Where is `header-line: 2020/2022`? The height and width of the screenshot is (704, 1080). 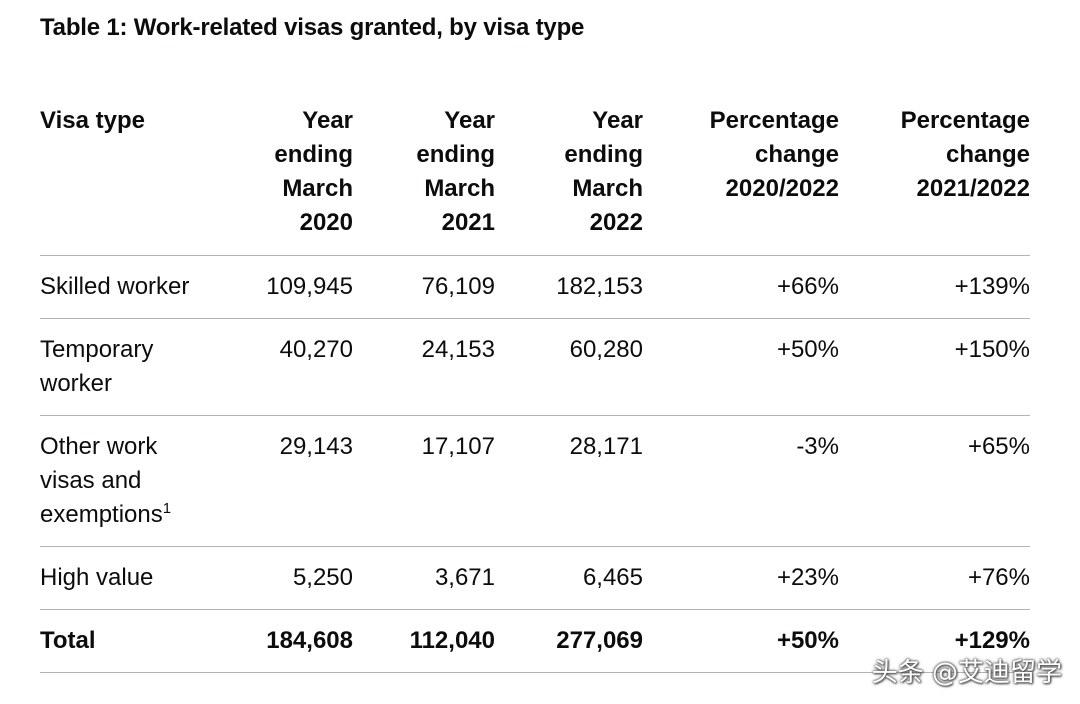
header-line: 2020/2022 is located at coordinates (782, 188).